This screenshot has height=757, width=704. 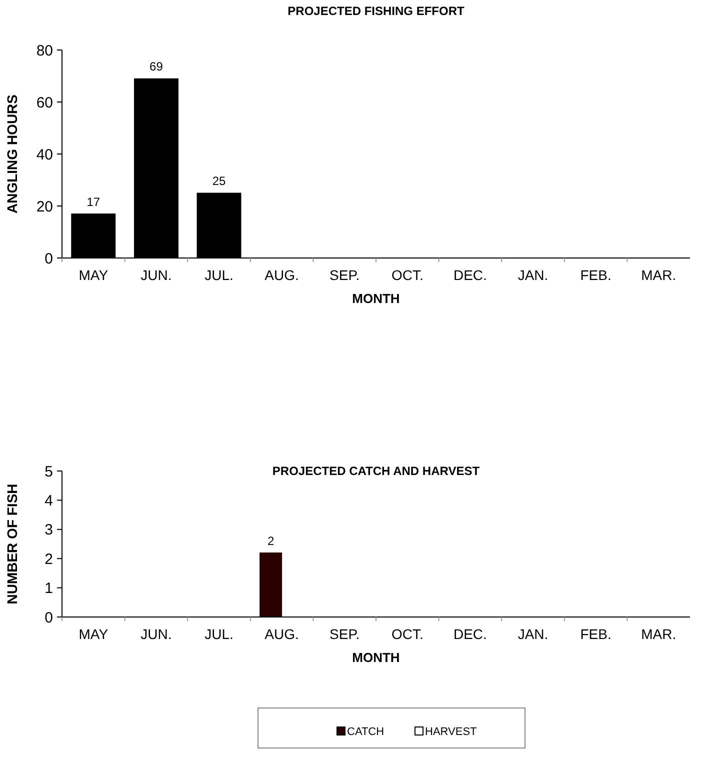 I want to click on y-tick-label: 60, so click(x=44, y=103).